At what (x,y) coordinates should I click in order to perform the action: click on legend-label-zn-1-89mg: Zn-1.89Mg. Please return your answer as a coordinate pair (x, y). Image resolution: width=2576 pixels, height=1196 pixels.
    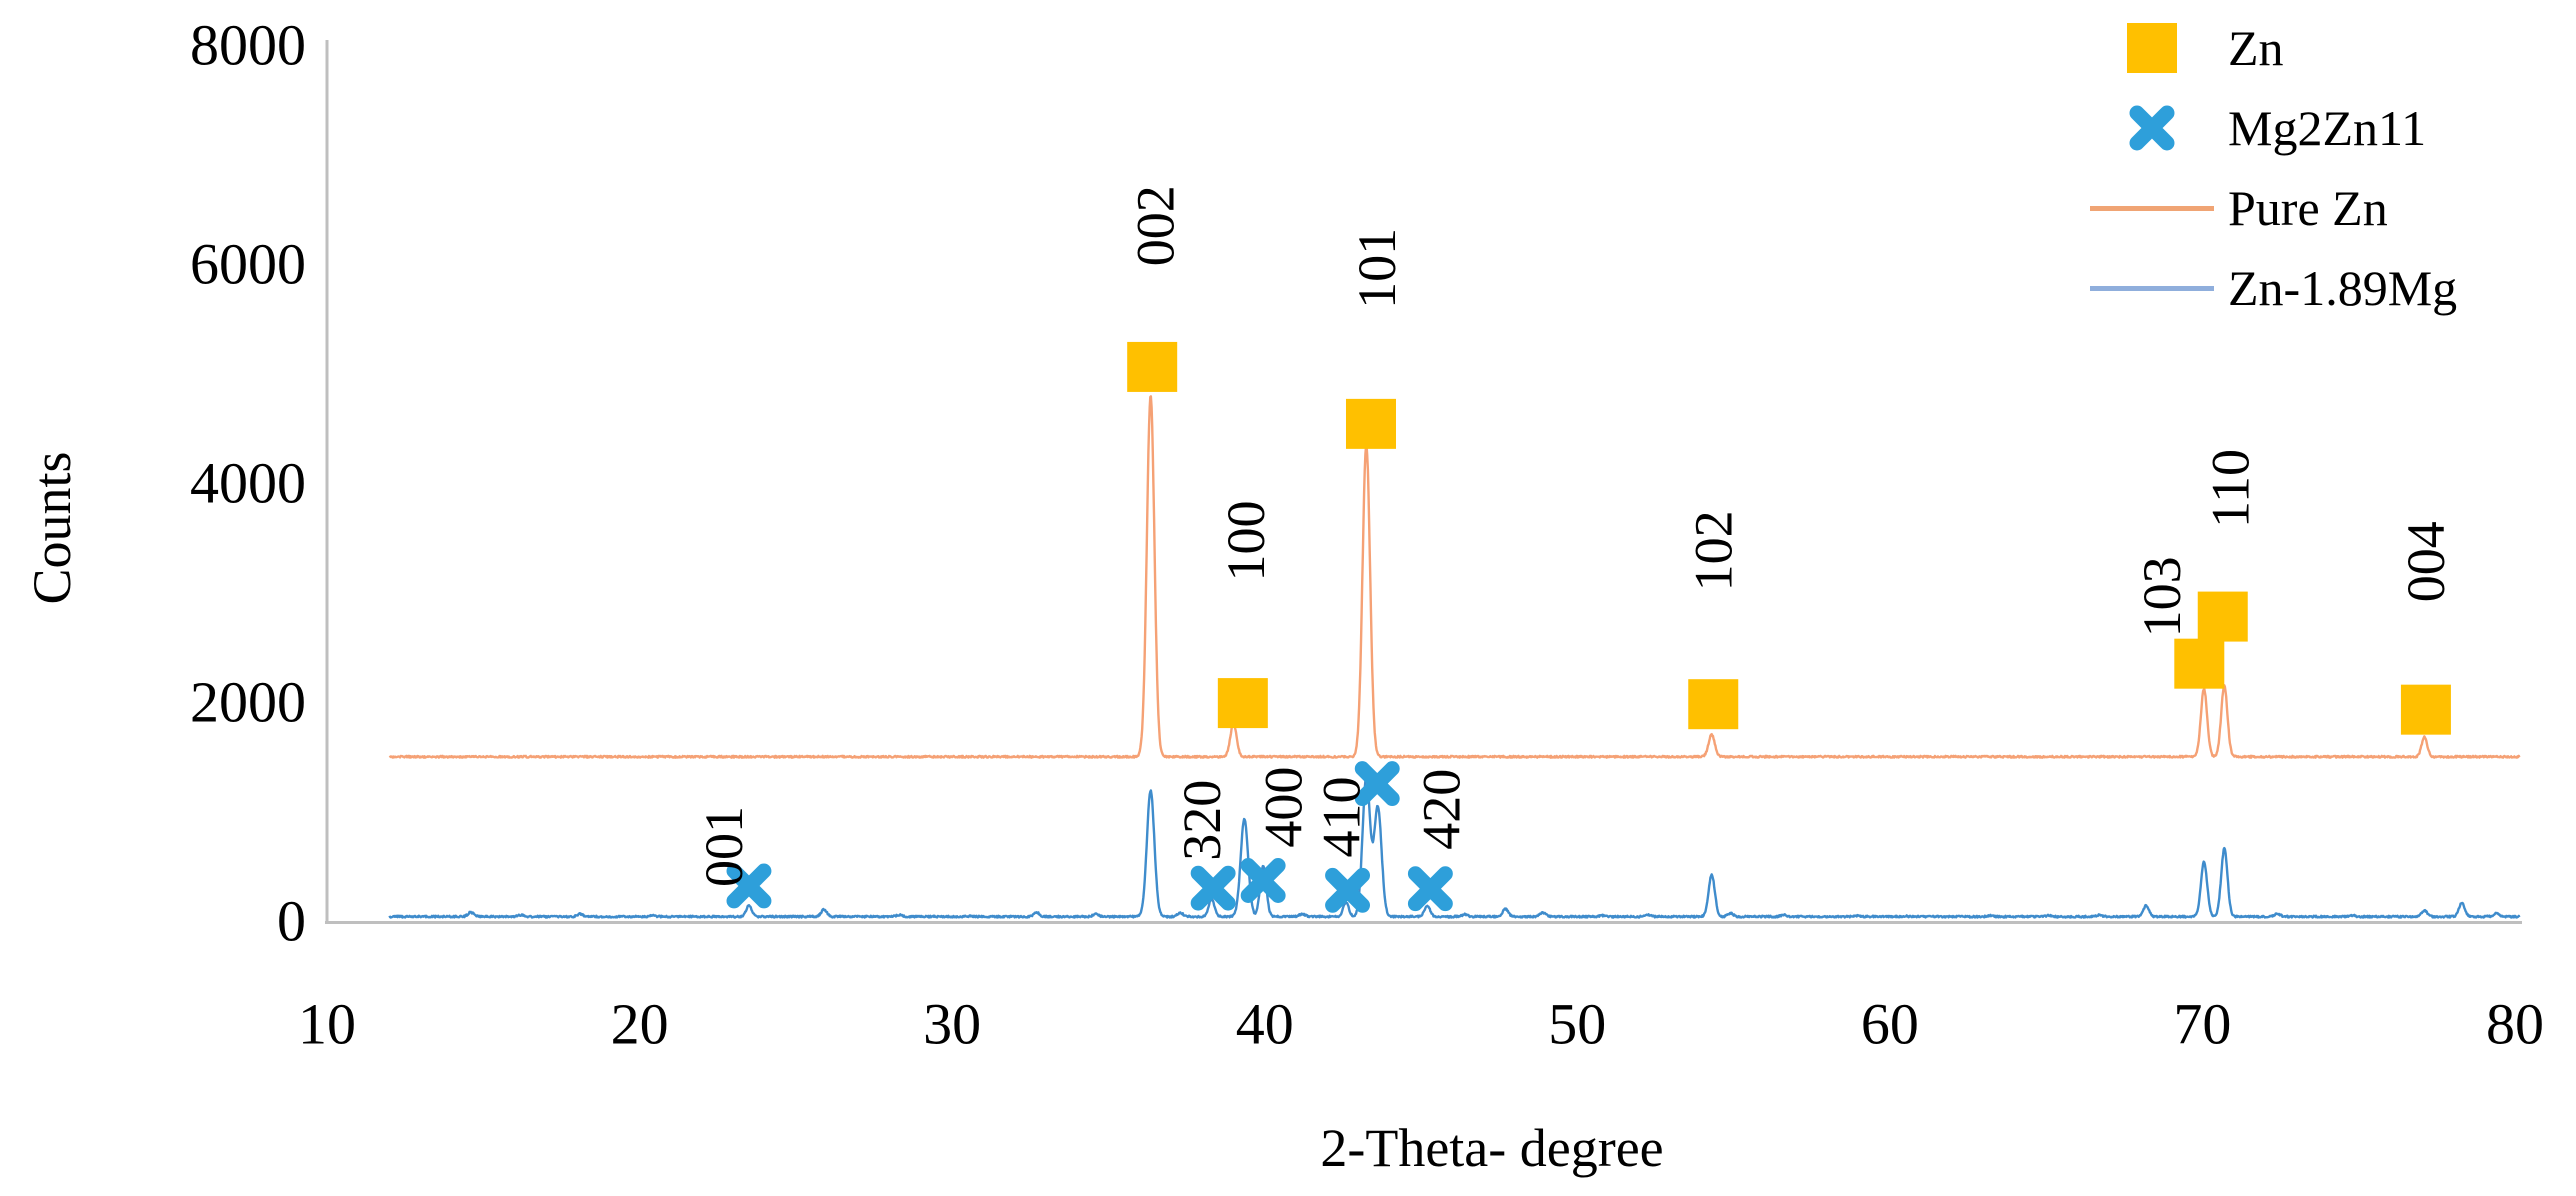
    Looking at the image, I should click on (2343, 288).